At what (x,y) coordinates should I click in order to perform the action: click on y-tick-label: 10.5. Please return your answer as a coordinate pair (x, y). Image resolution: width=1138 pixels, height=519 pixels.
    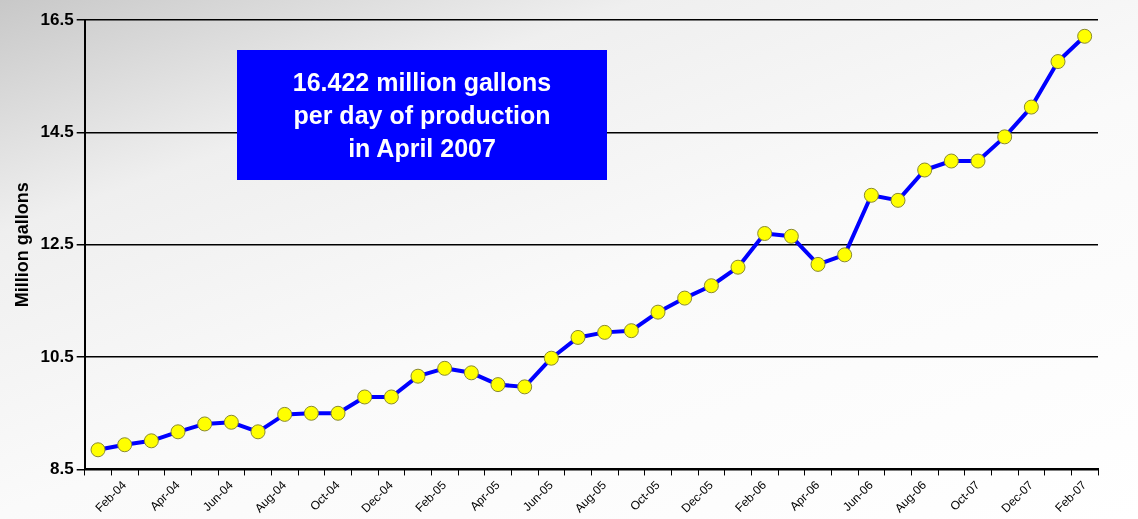
    Looking at the image, I should click on (57, 356).